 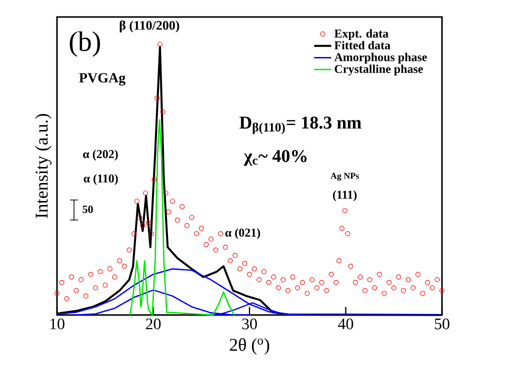 What do you see at coordinates (153, 324) in the screenshot?
I see `x-tick-label: 20` at bounding box center [153, 324].